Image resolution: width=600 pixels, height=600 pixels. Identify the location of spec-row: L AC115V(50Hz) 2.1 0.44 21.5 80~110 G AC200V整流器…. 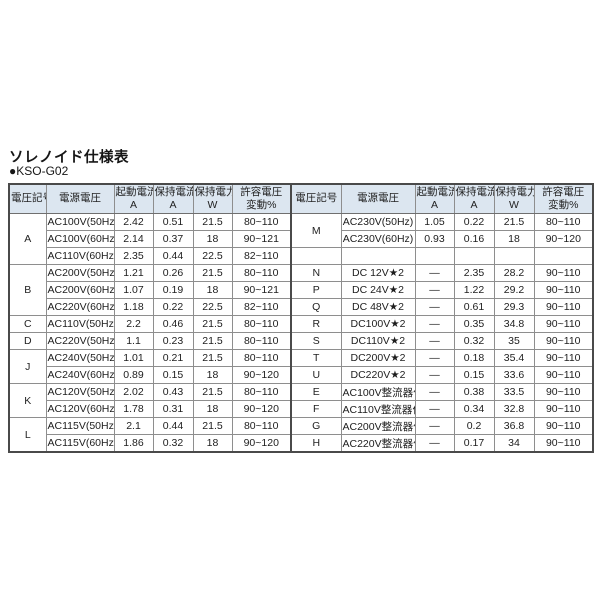
(301, 435).